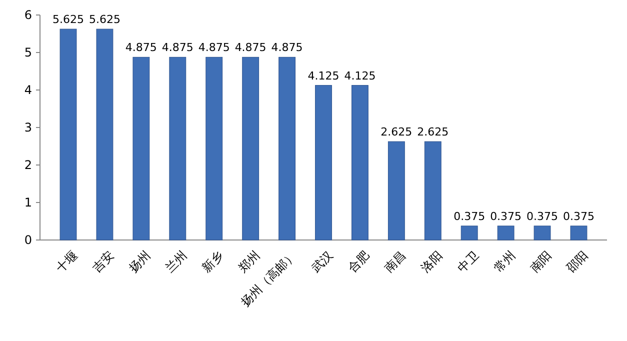 The width and height of the screenshot is (627, 341). I want to click on y-tick-label: 1, so click(28, 203).